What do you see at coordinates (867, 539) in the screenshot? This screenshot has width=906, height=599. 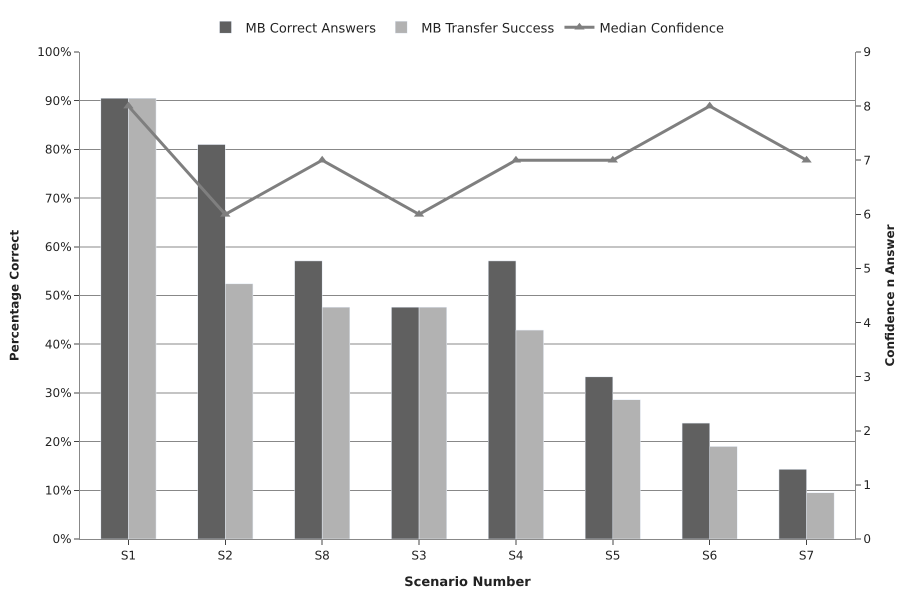 I see `y2-tick-label: 0` at bounding box center [867, 539].